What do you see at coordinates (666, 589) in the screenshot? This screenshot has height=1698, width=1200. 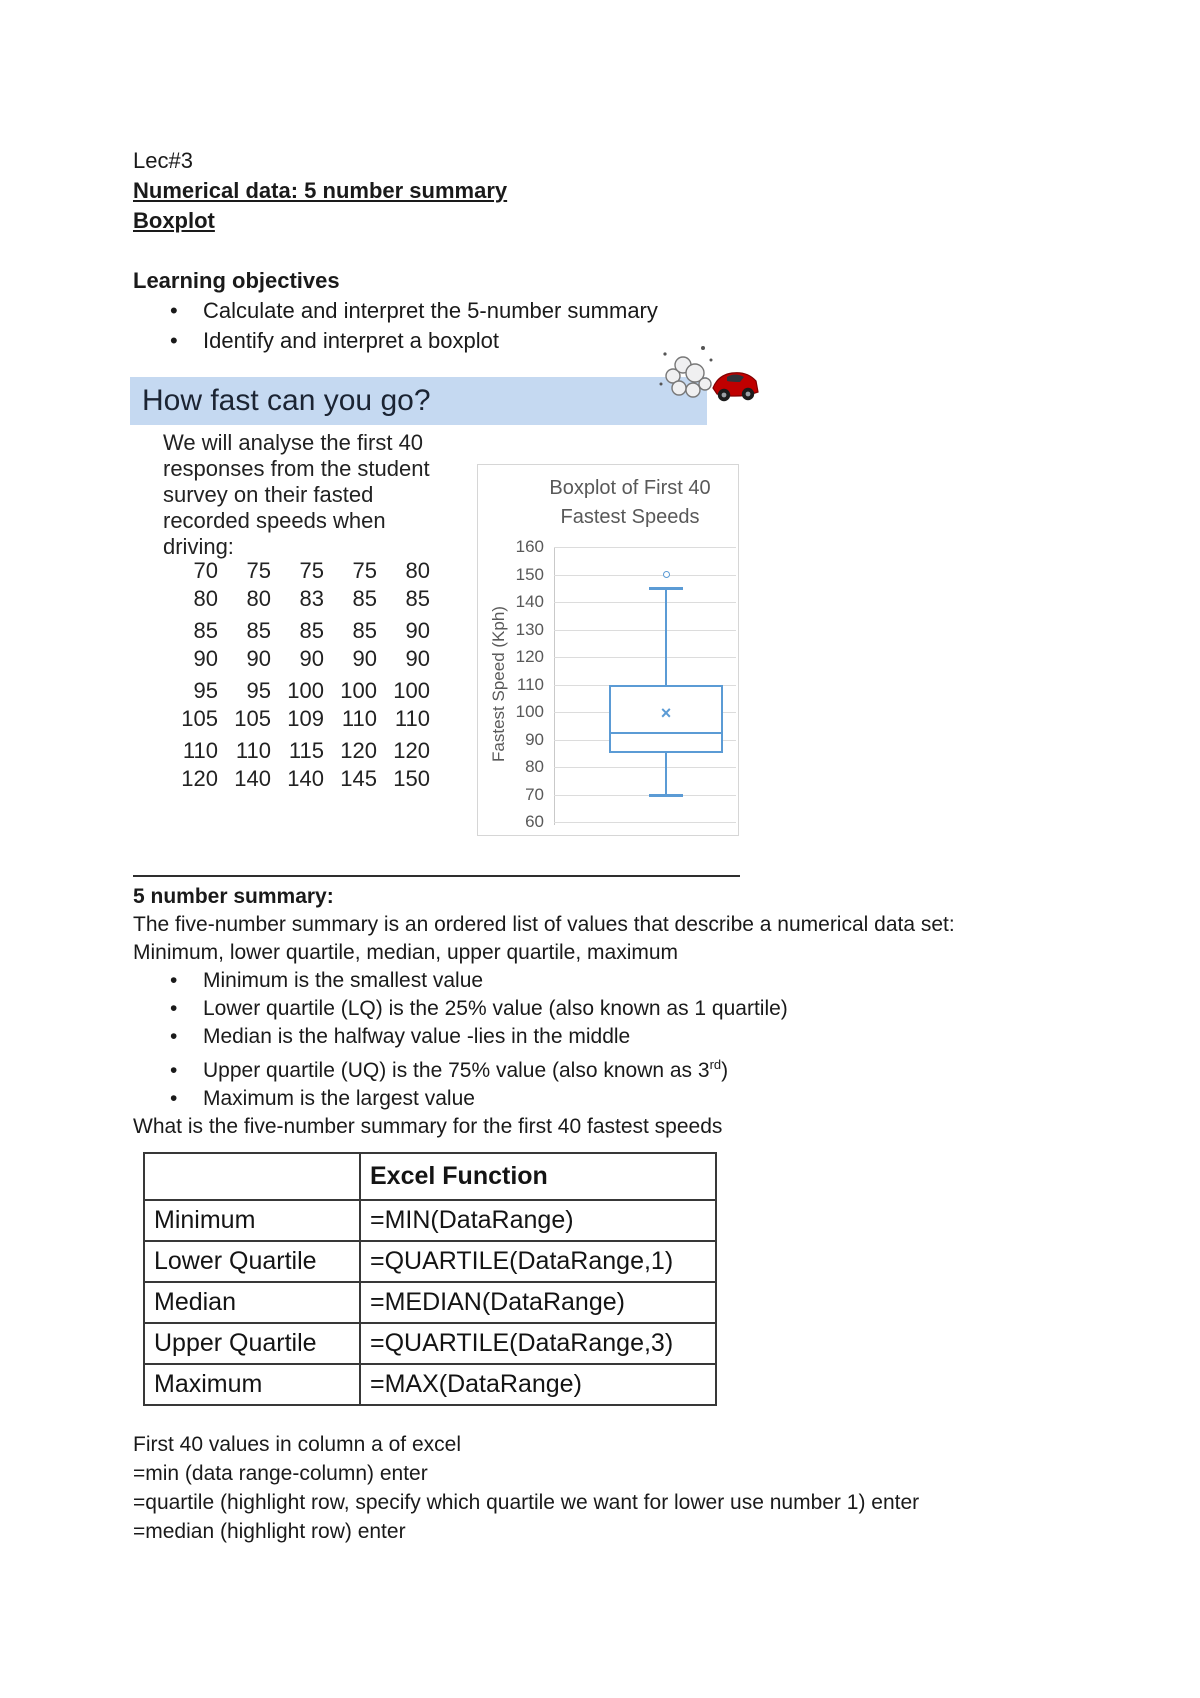 I see `upper-whisker-cap` at bounding box center [666, 589].